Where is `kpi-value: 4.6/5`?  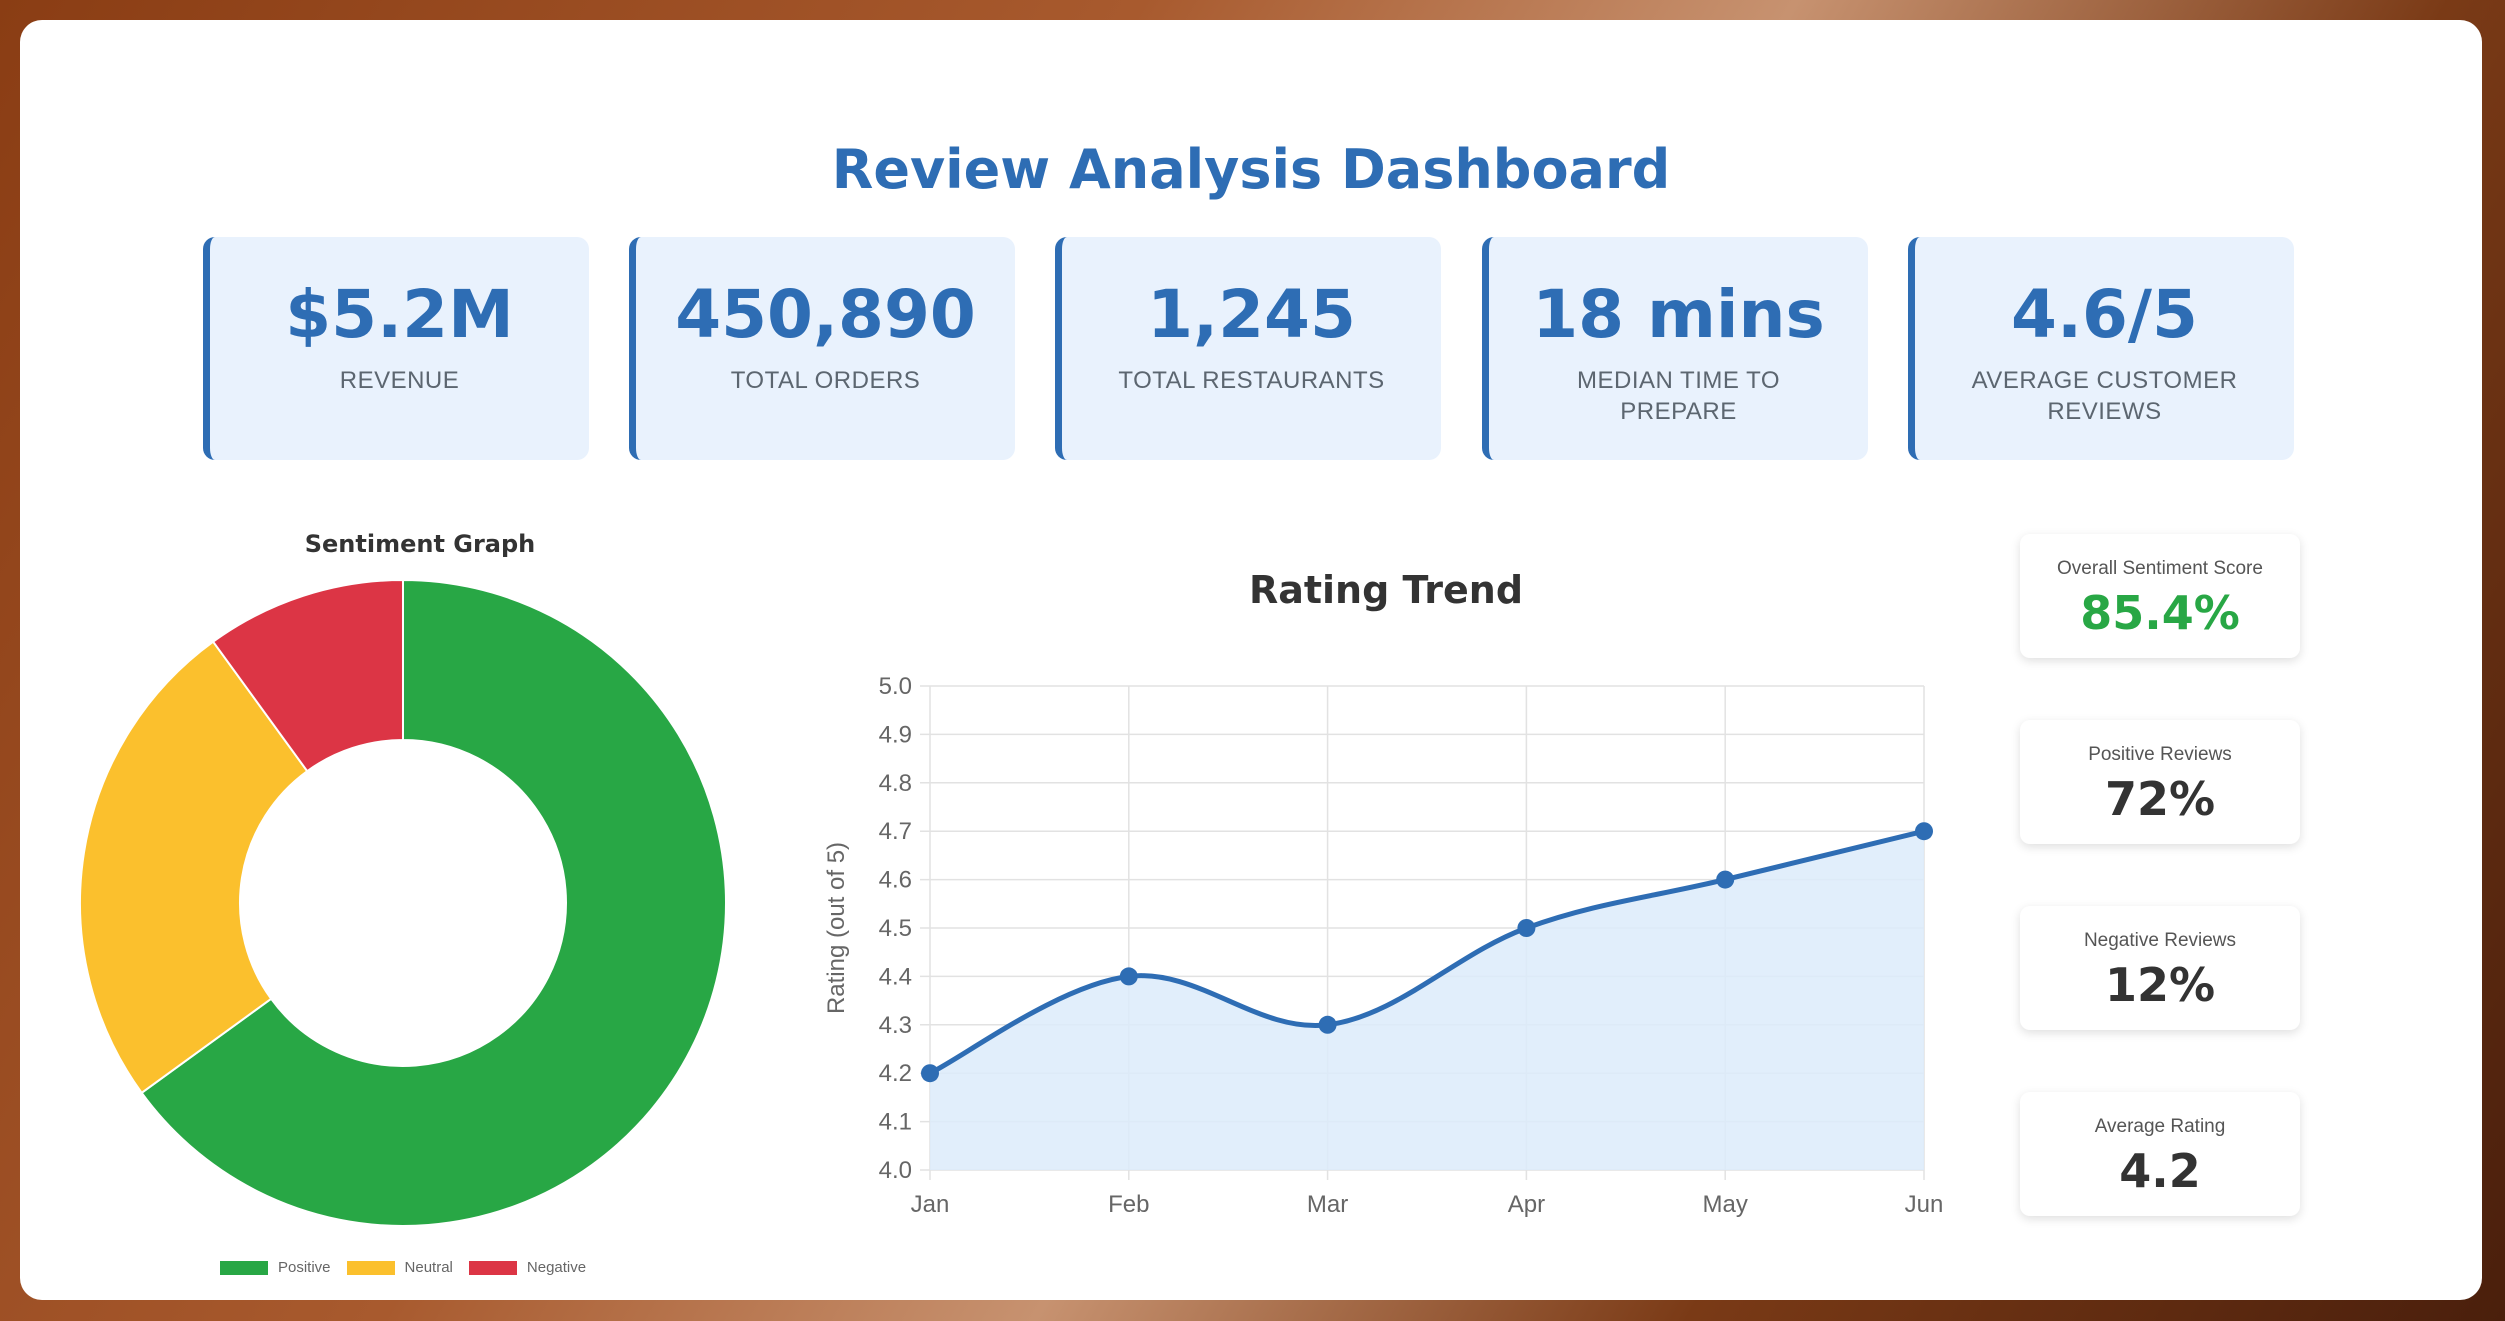
kpi-value: 4.6/5 is located at coordinates (2104, 314).